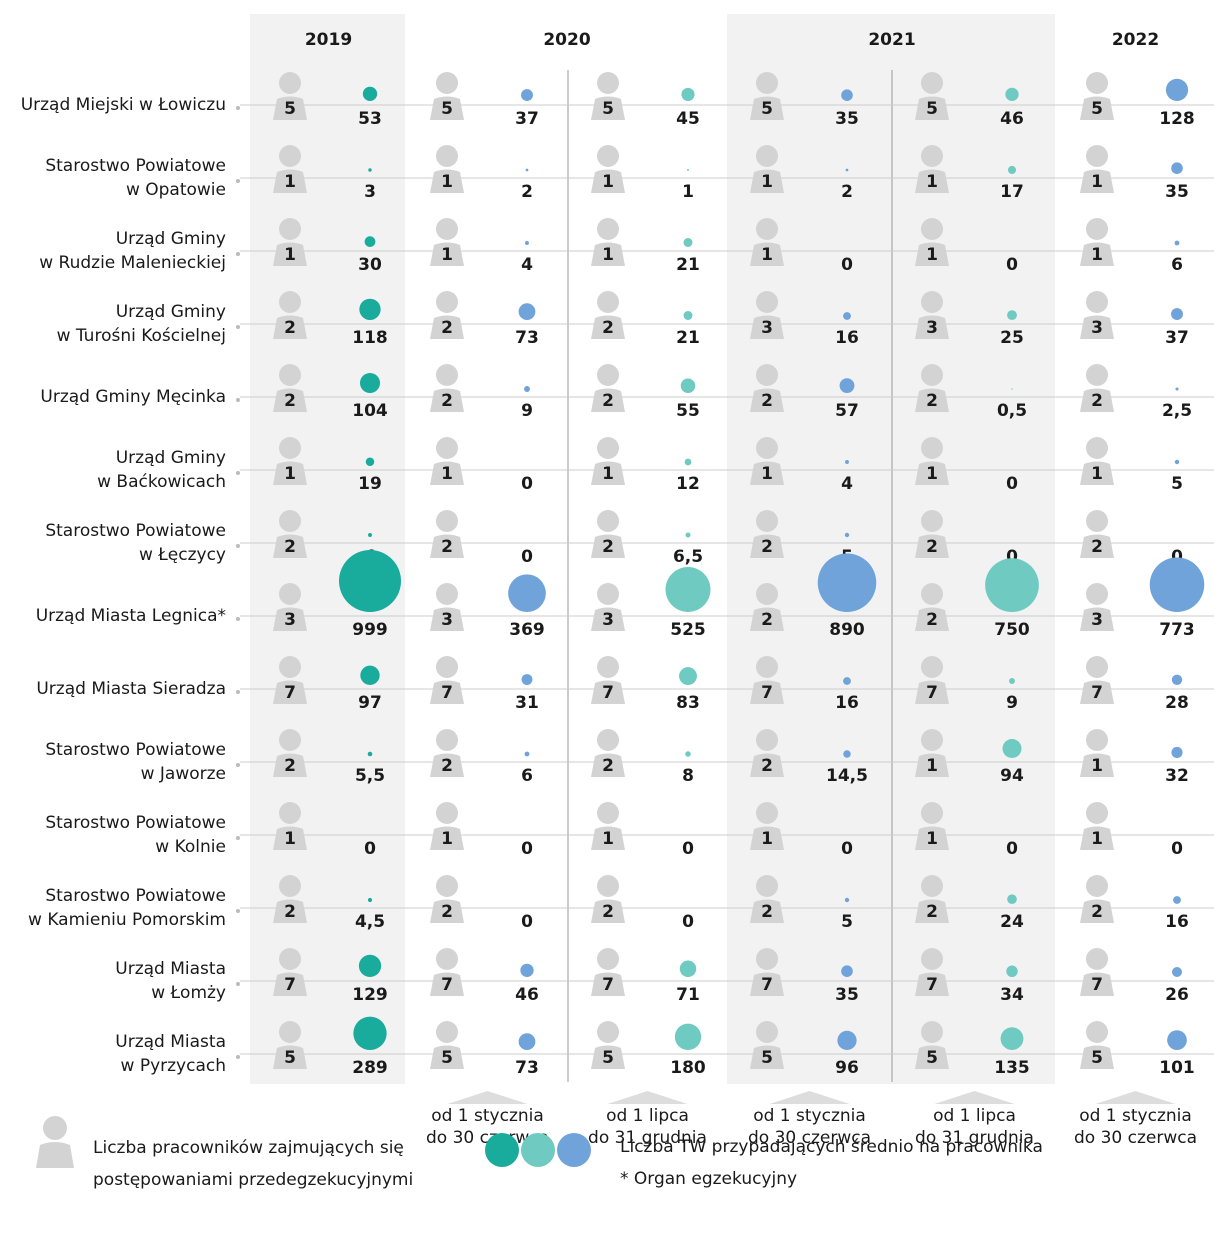  What do you see at coordinates (328, 40) in the screenshot?
I see `year-label: 2019` at bounding box center [328, 40].